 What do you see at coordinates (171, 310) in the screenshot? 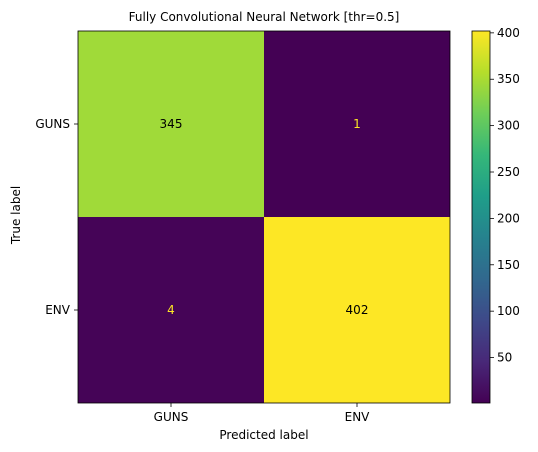
I see `cell-value-label: 4` at bounding box center [171, 310].